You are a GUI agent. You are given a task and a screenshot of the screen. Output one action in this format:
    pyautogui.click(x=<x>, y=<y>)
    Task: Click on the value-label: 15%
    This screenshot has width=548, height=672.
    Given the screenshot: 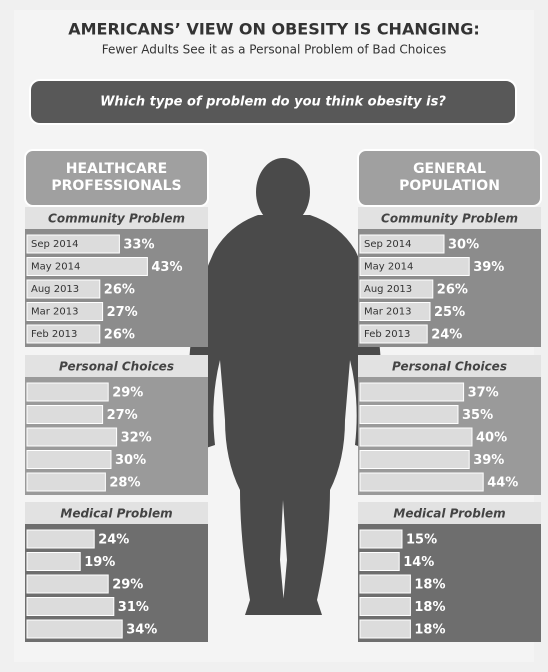 What is the action you would take?
    pyautogui.click(x=421, y=540)
    